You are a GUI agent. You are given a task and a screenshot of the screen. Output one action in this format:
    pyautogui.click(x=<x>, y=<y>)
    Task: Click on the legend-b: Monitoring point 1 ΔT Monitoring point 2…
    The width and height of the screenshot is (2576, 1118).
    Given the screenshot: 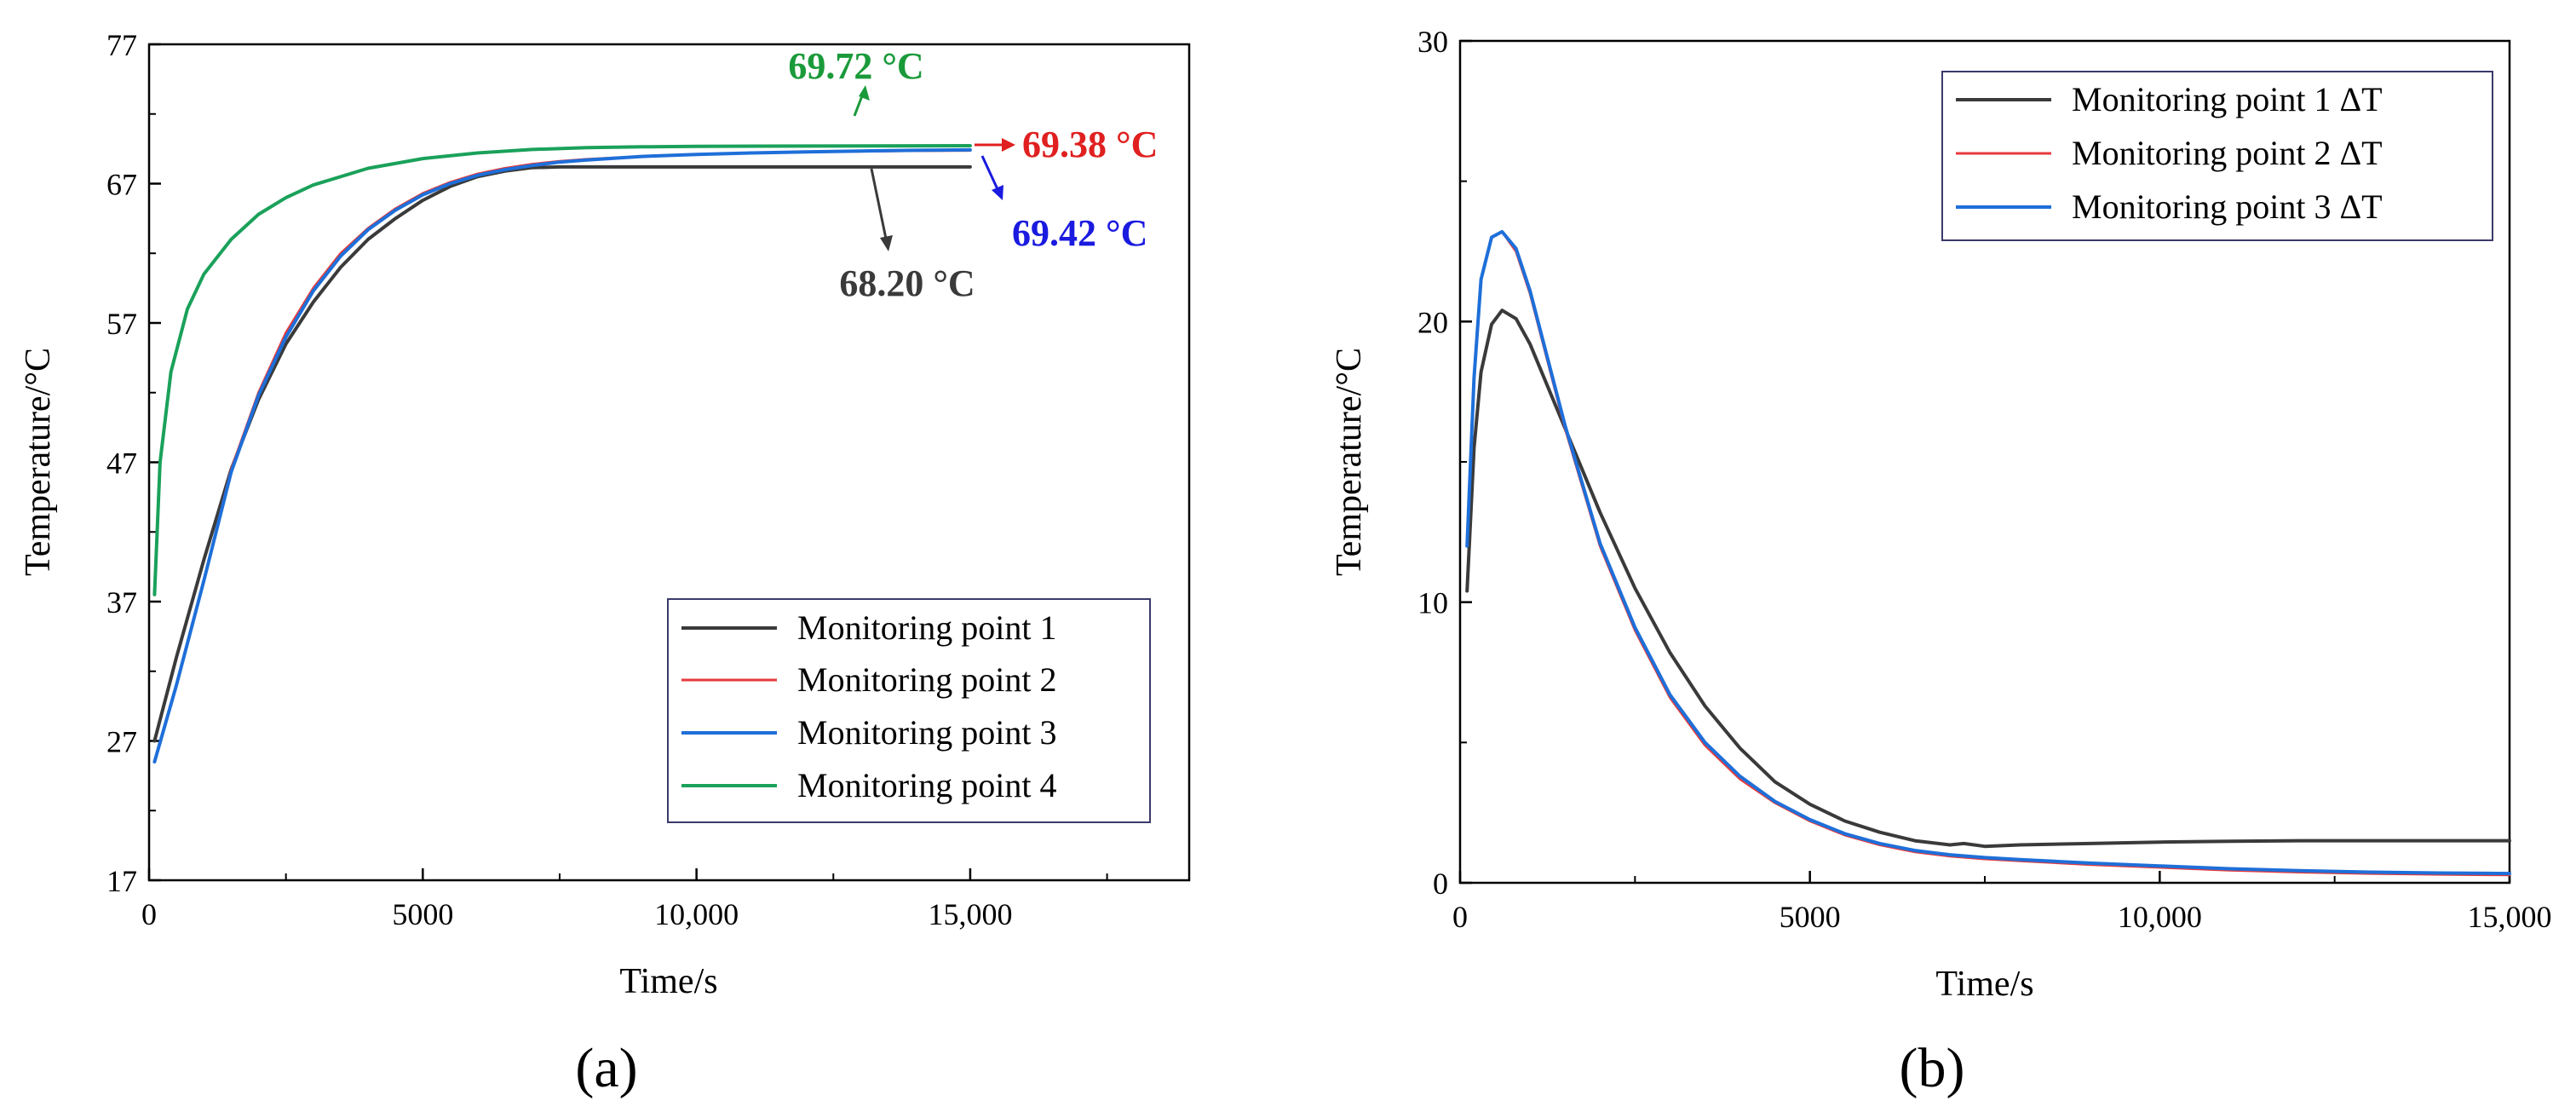 What is the action you would take?
    pyautogui.click(x=2217, y=156)
    